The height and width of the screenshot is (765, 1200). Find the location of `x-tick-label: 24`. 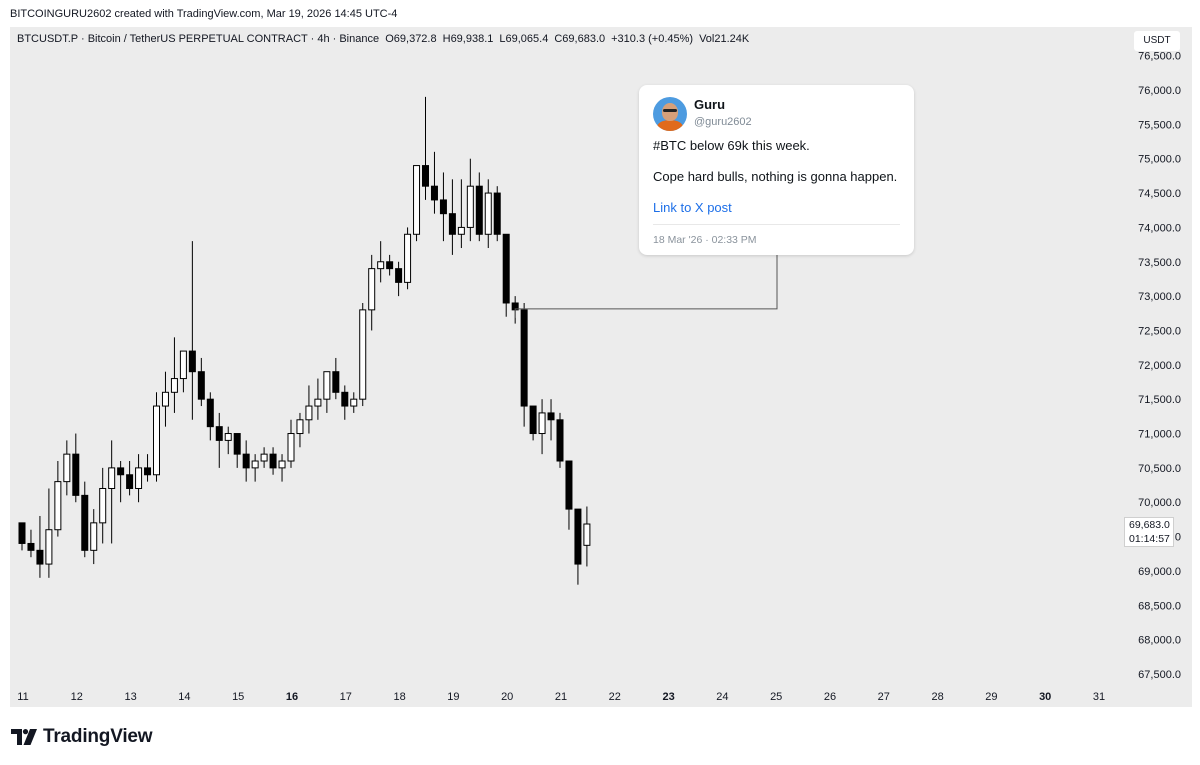

x-tick-label: 24 is located at coordinates (722, 697).